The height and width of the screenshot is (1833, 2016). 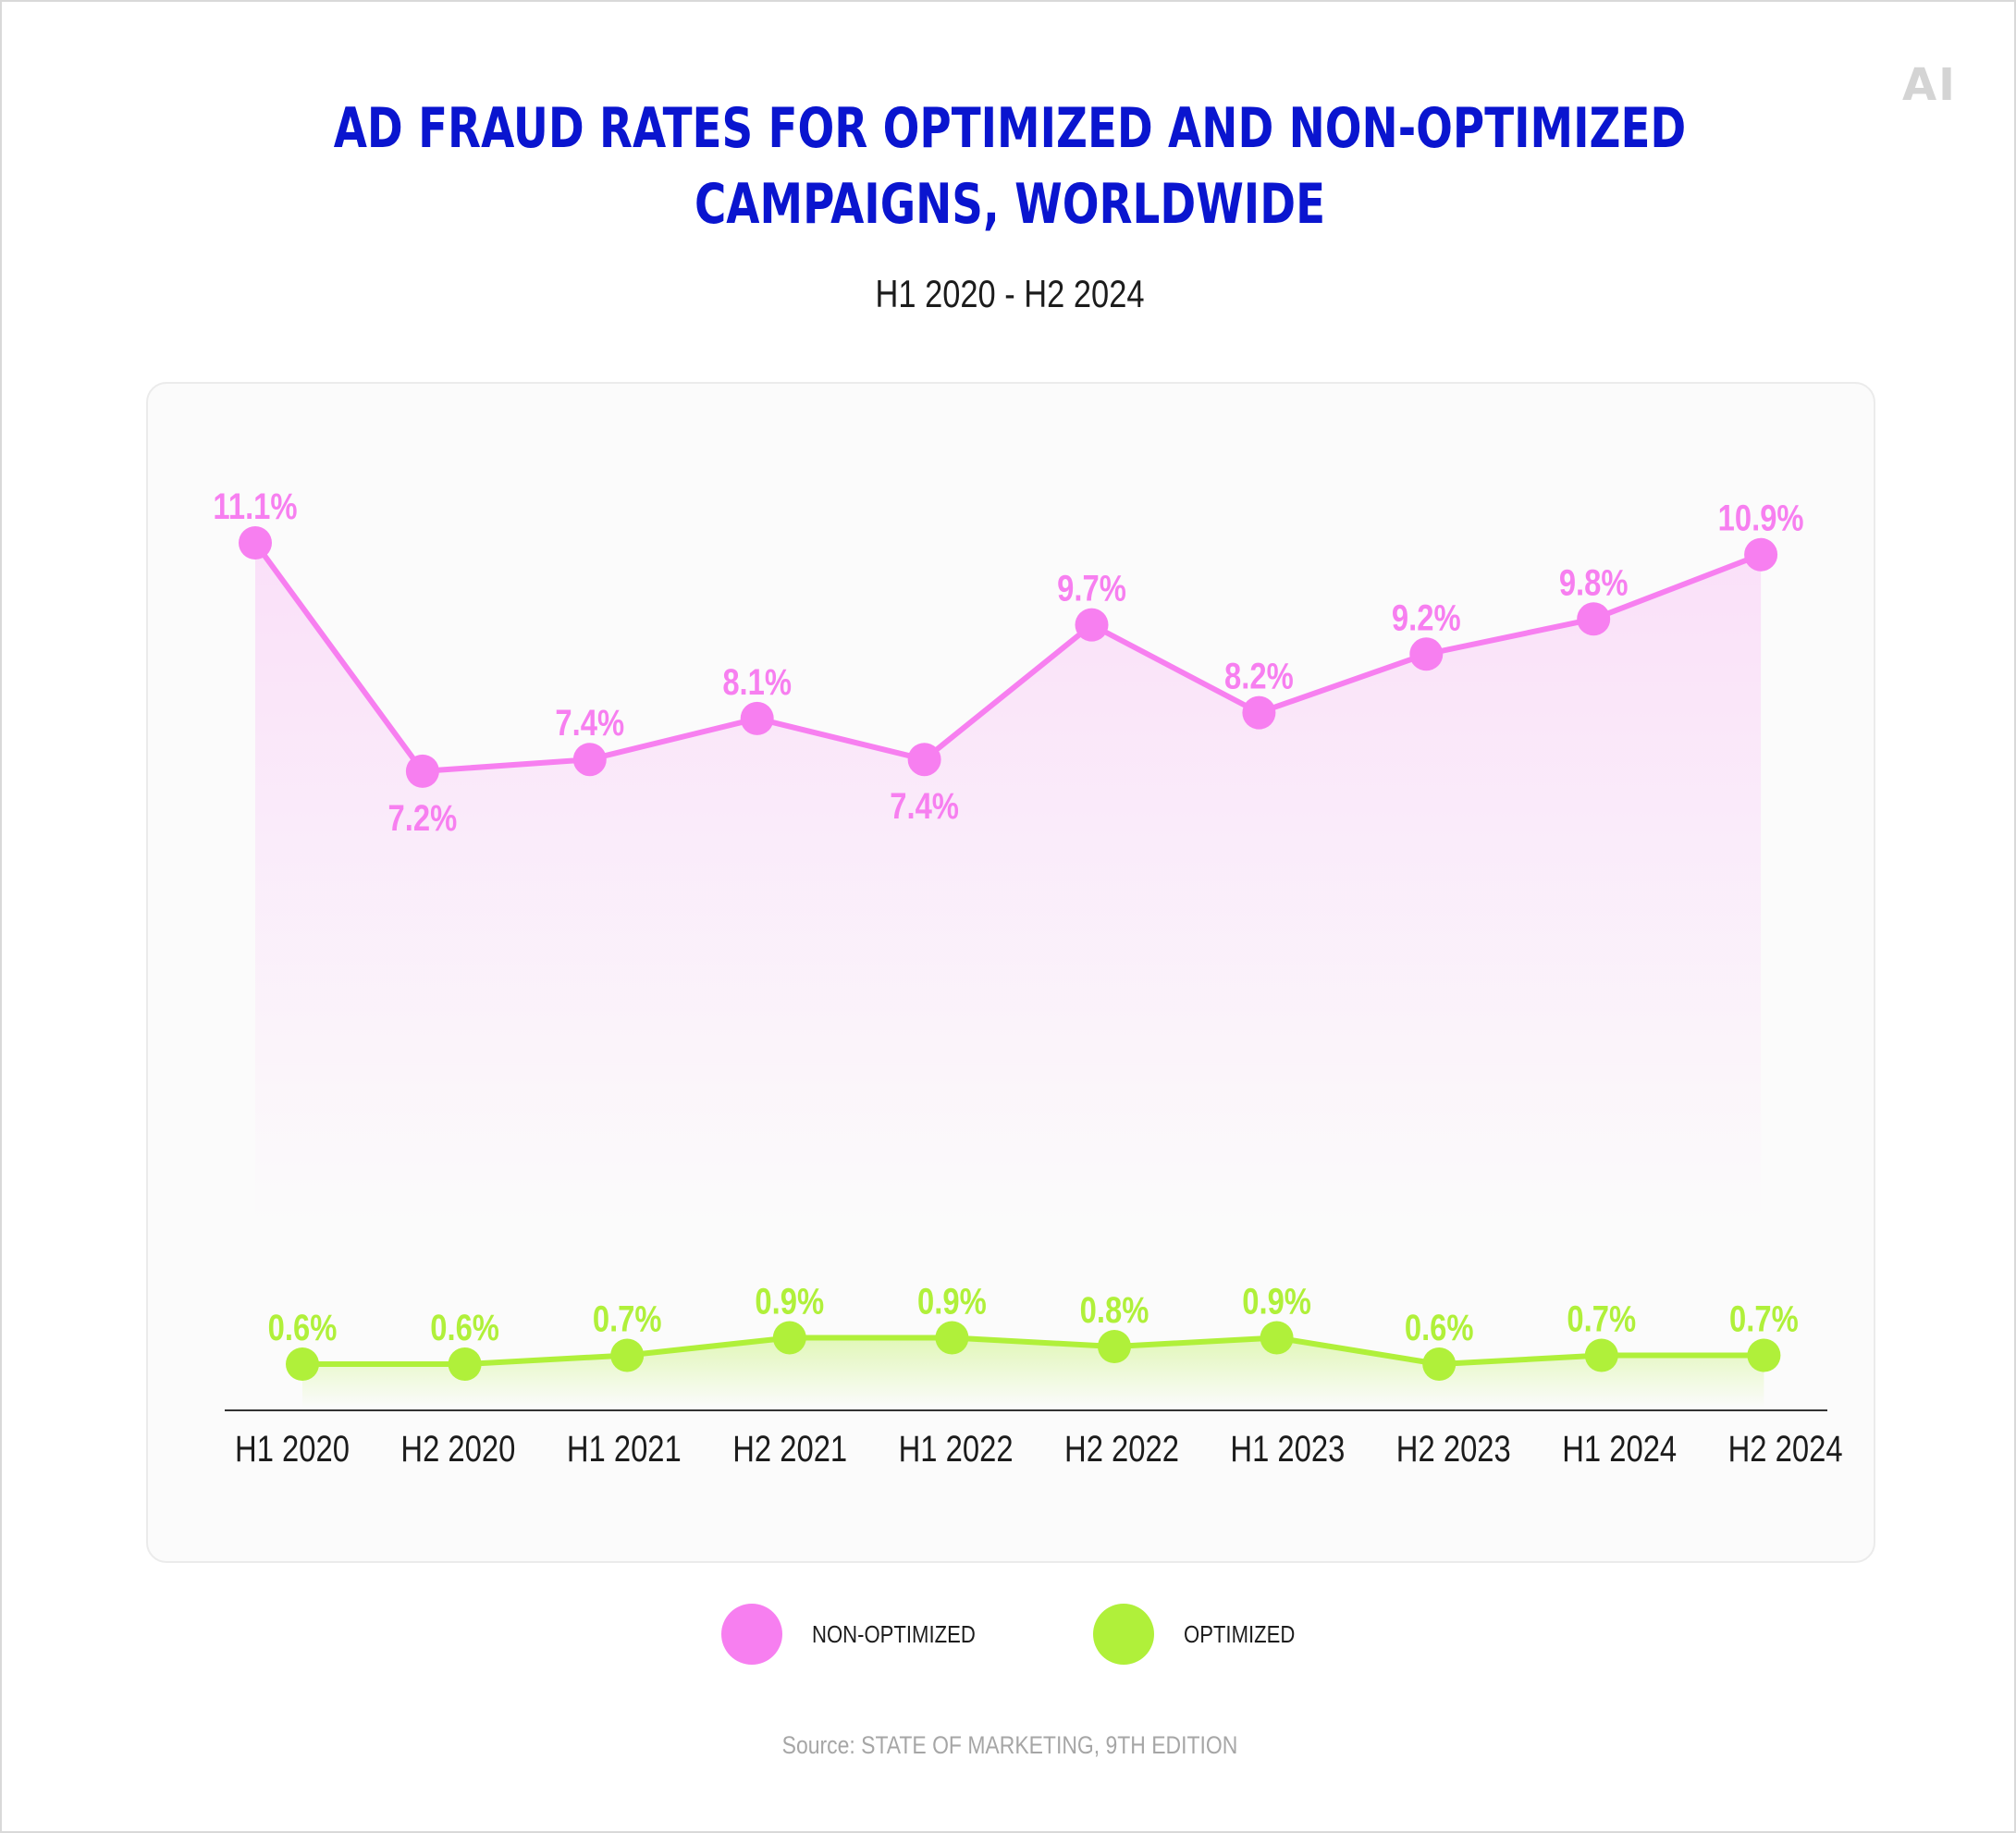 What do you see at coordinates (589, 723) in the screenshot?
I see `data-label-non-optimized-2: 7.4%` at bounding box center [589, 723].